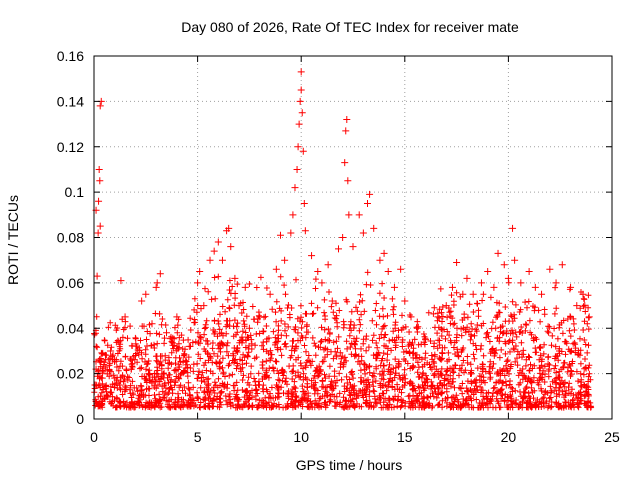 The width and height of the screenshot is (640, 480). What do you see at coordinates (13, 240) in the screenshot?
I see `y-axis-label: ROTI / TECUs` at bounding box center [13, 240].